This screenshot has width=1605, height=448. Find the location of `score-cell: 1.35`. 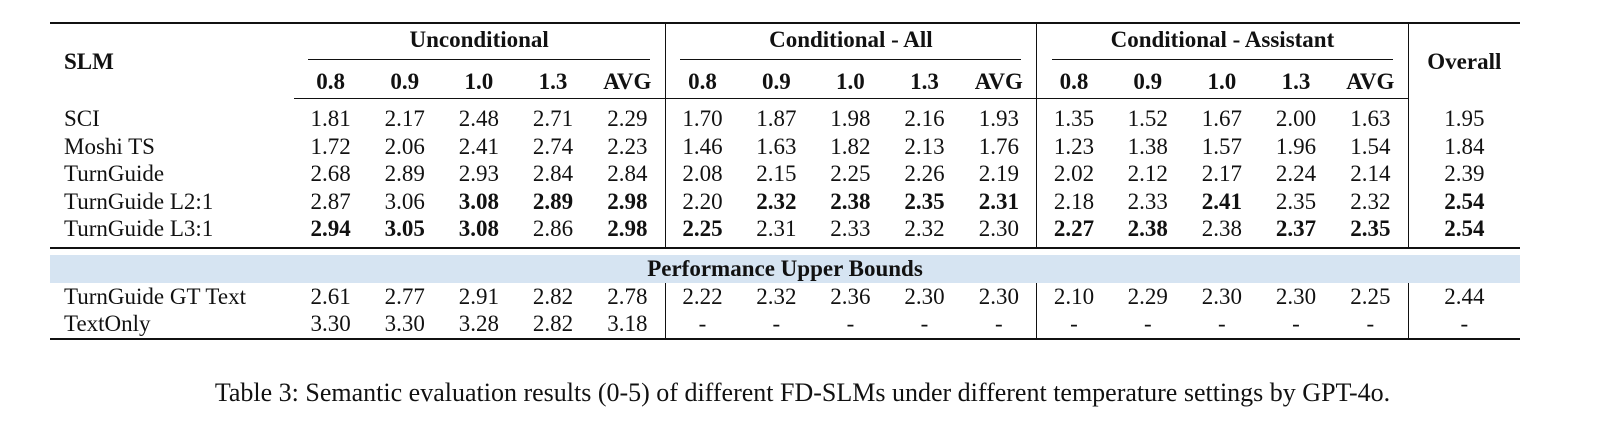

score-cell: 1.35 is located at coordinates (1074, 119).